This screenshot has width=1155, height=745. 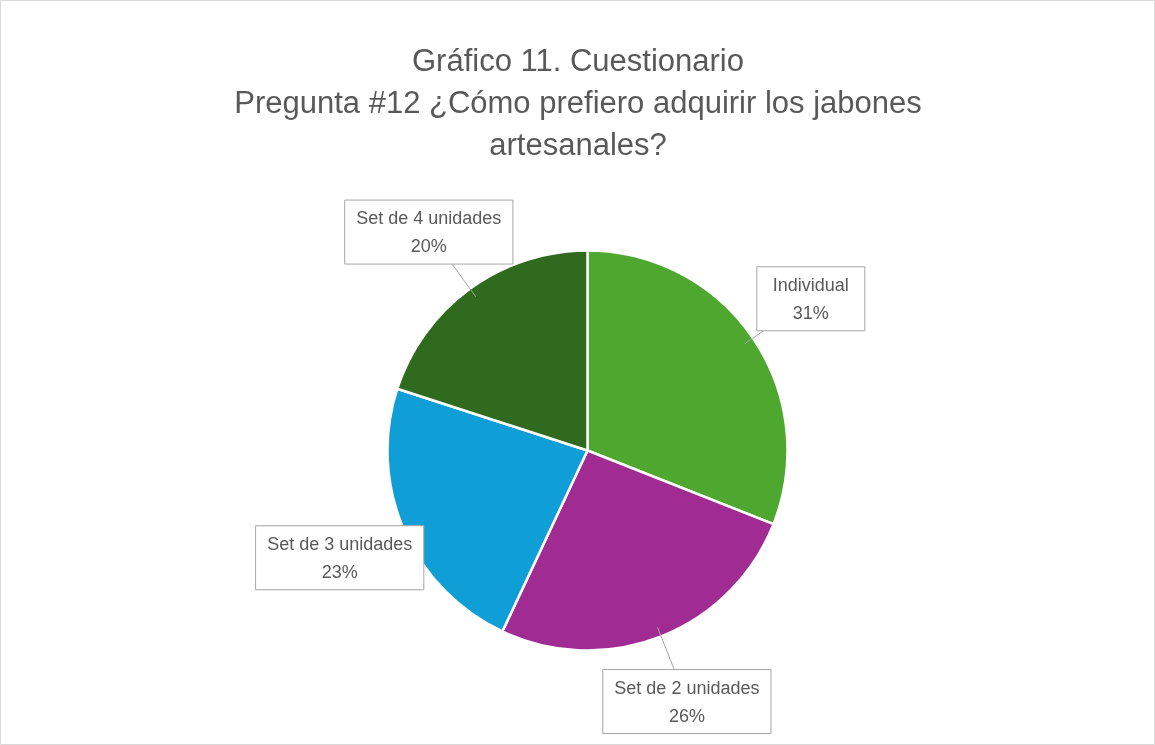 I want to click on chart-subtitle: Pregunta #12 ¿Cómo prefiero adquirir los jabones artesanales?, so click(x=578, y=123).